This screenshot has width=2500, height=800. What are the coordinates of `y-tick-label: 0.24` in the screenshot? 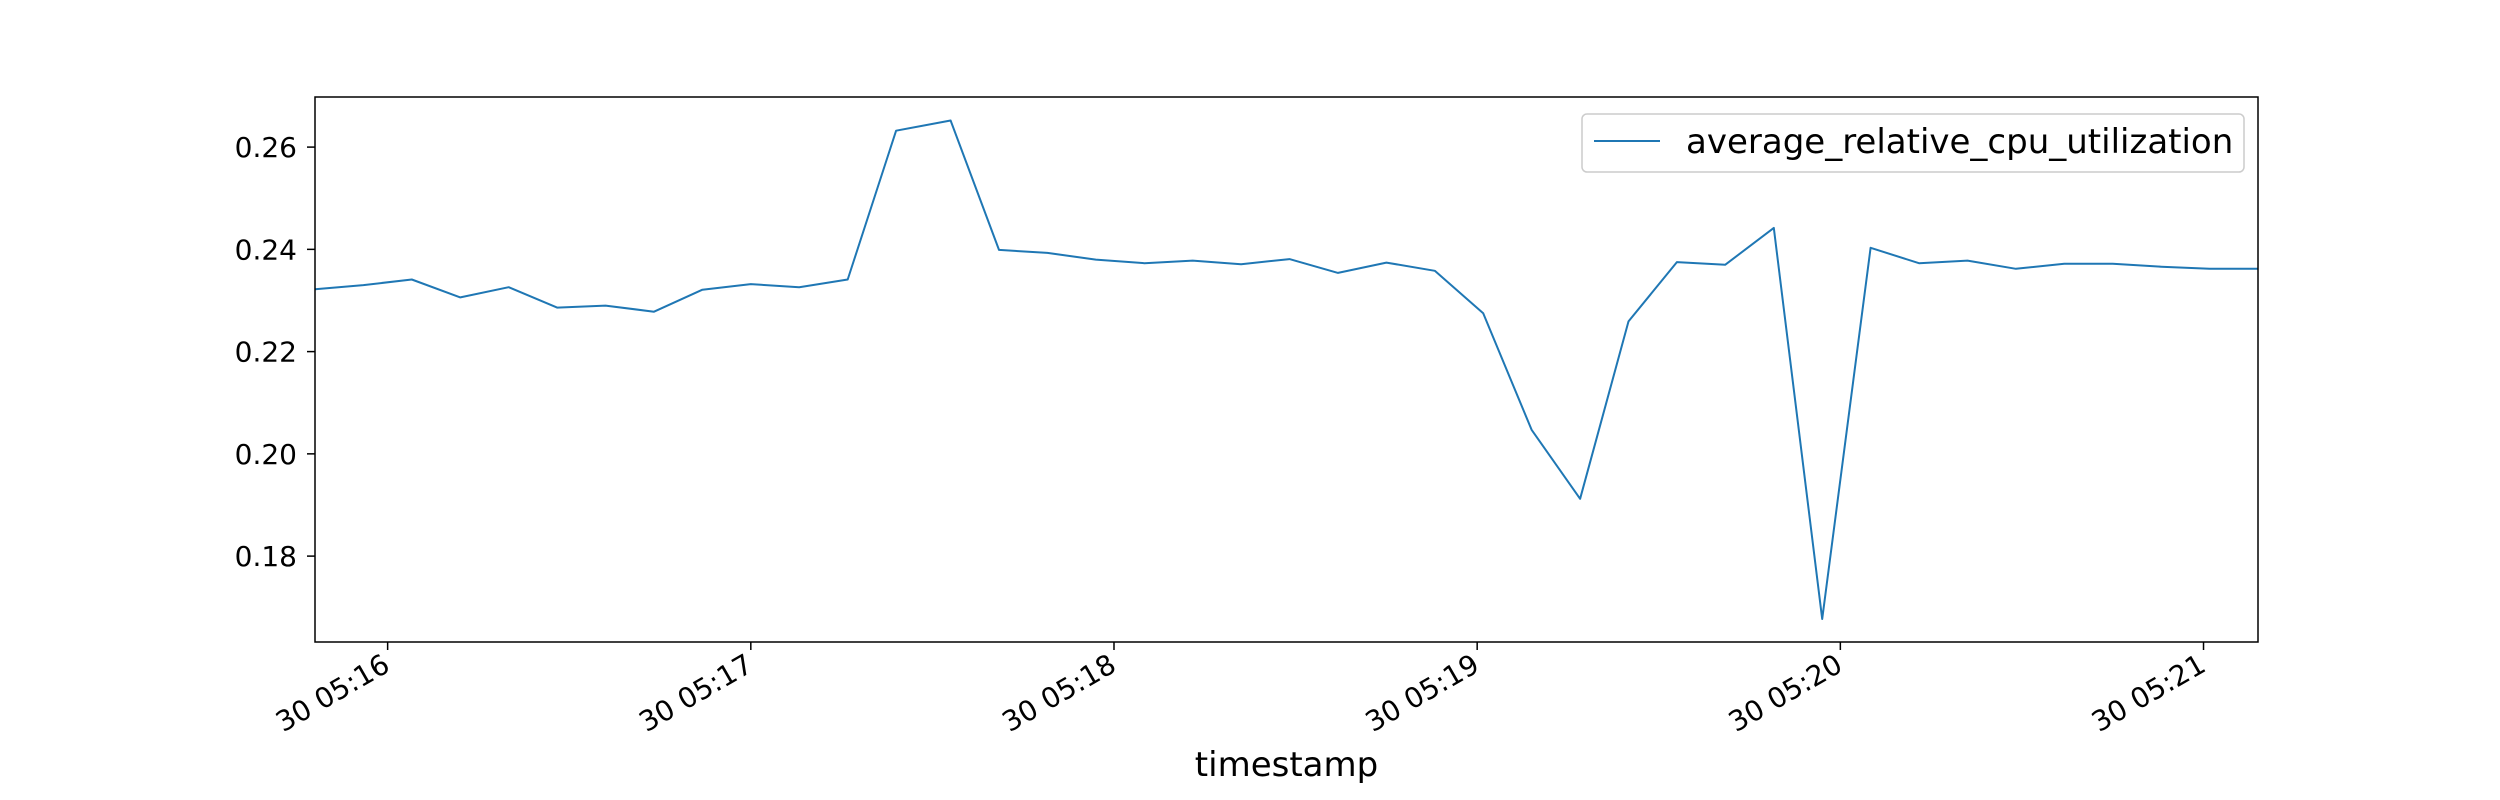 It's located at (266, 249).